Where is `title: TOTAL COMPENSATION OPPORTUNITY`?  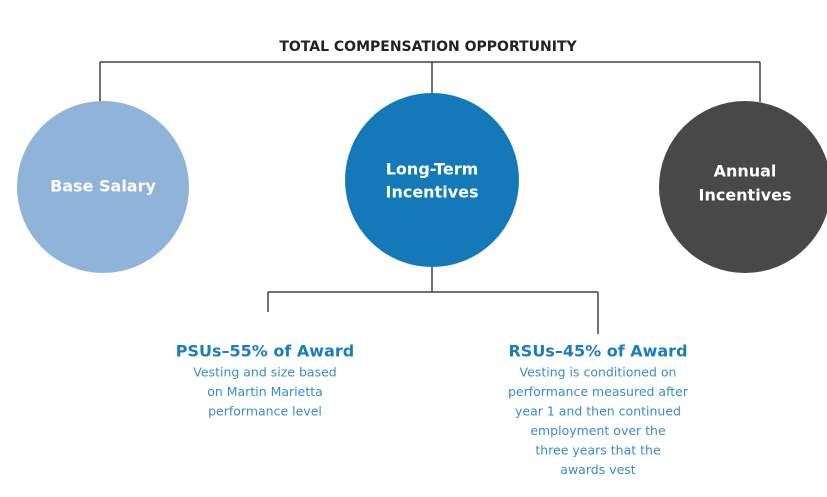
title: TOTAL COMPENSATION OPPORTUNITY is located at coordinates (428, 47).